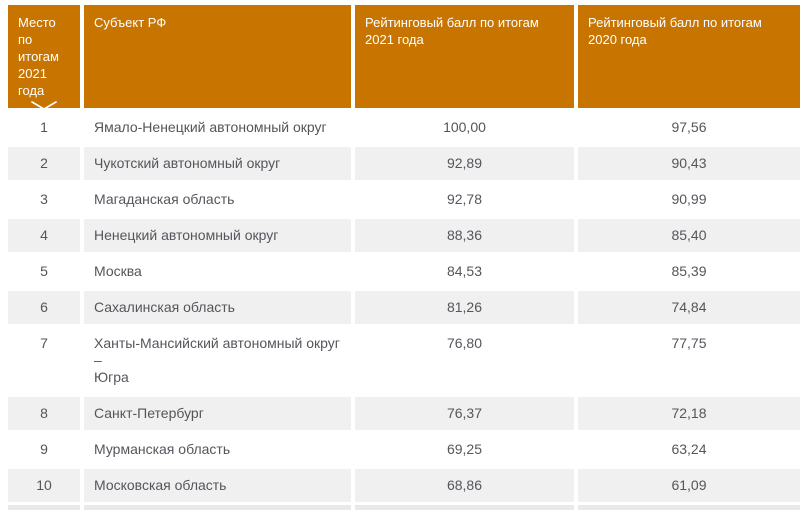 The width and height of the screenshot is (800, 510). What do you see at coordinates (452, 31) in the screenshot?
I see `column-header-score-2021-label: Рейтинговый балл по итогам 2021 года` at bounding box center [452, 31].